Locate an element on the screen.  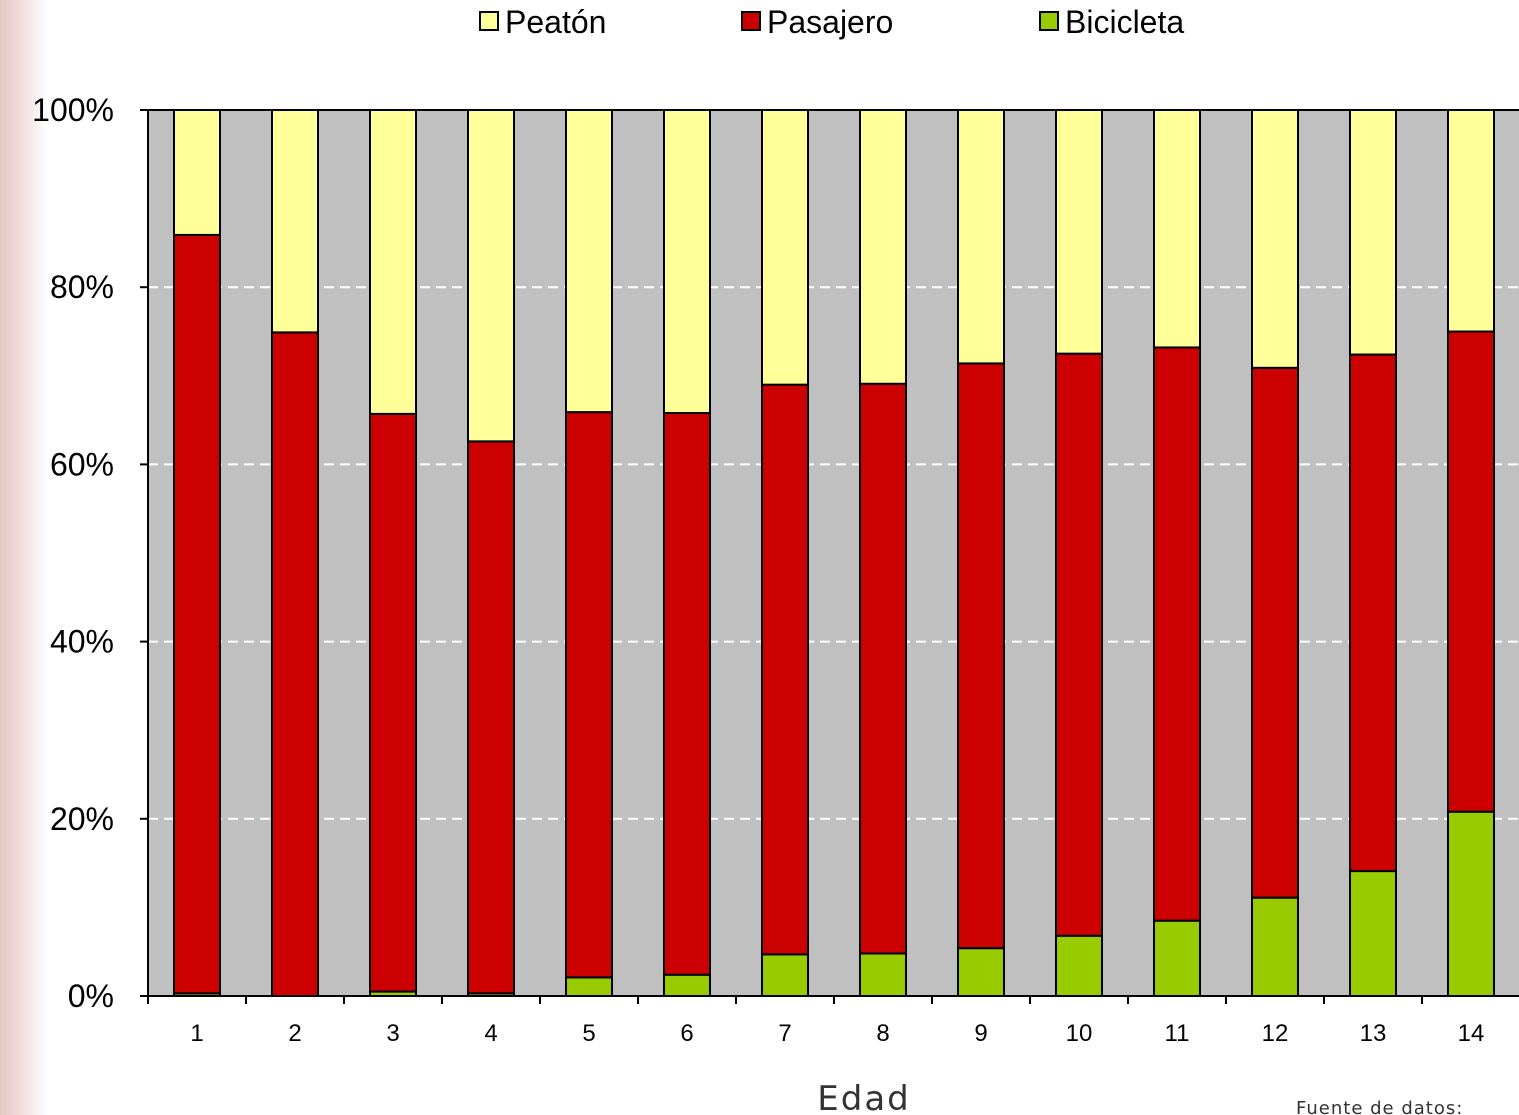
decorative-side-band is located at coordinates (24, 557).